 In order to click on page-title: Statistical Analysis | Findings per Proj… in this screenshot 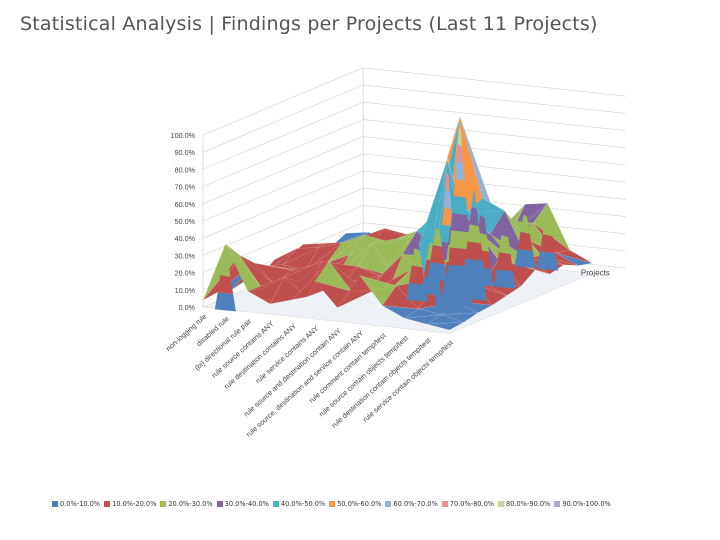, I will do `click(309, 24)`.